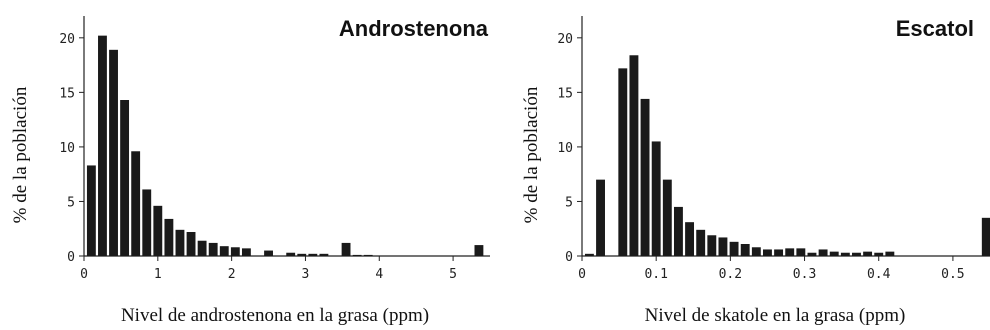  I want to click on escatol-y-tick-label: 15, so click(565, 93).